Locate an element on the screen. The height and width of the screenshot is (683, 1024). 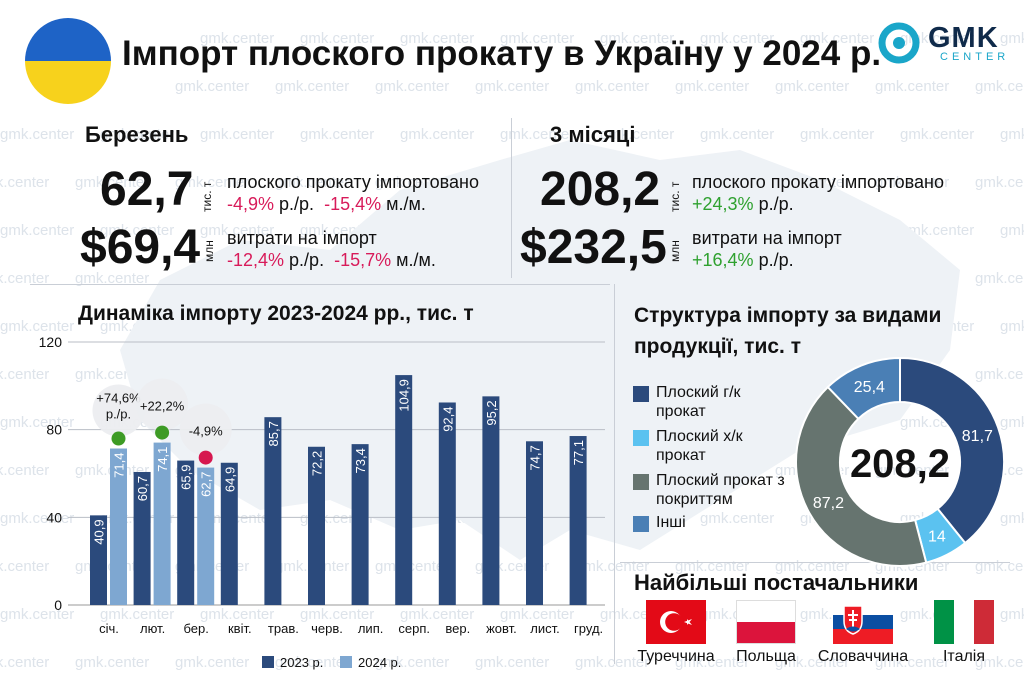
divider-vertical-top is located at coordinates (511, 198).